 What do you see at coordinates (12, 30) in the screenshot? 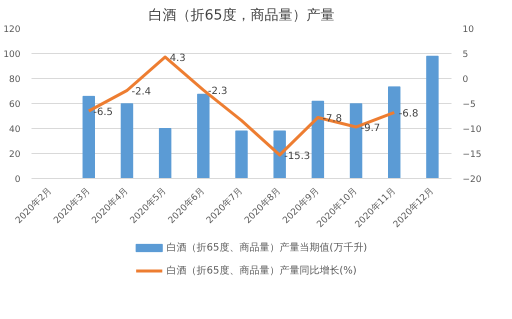
I see `y-tick-label: 120` at bounding box center [12, 30].